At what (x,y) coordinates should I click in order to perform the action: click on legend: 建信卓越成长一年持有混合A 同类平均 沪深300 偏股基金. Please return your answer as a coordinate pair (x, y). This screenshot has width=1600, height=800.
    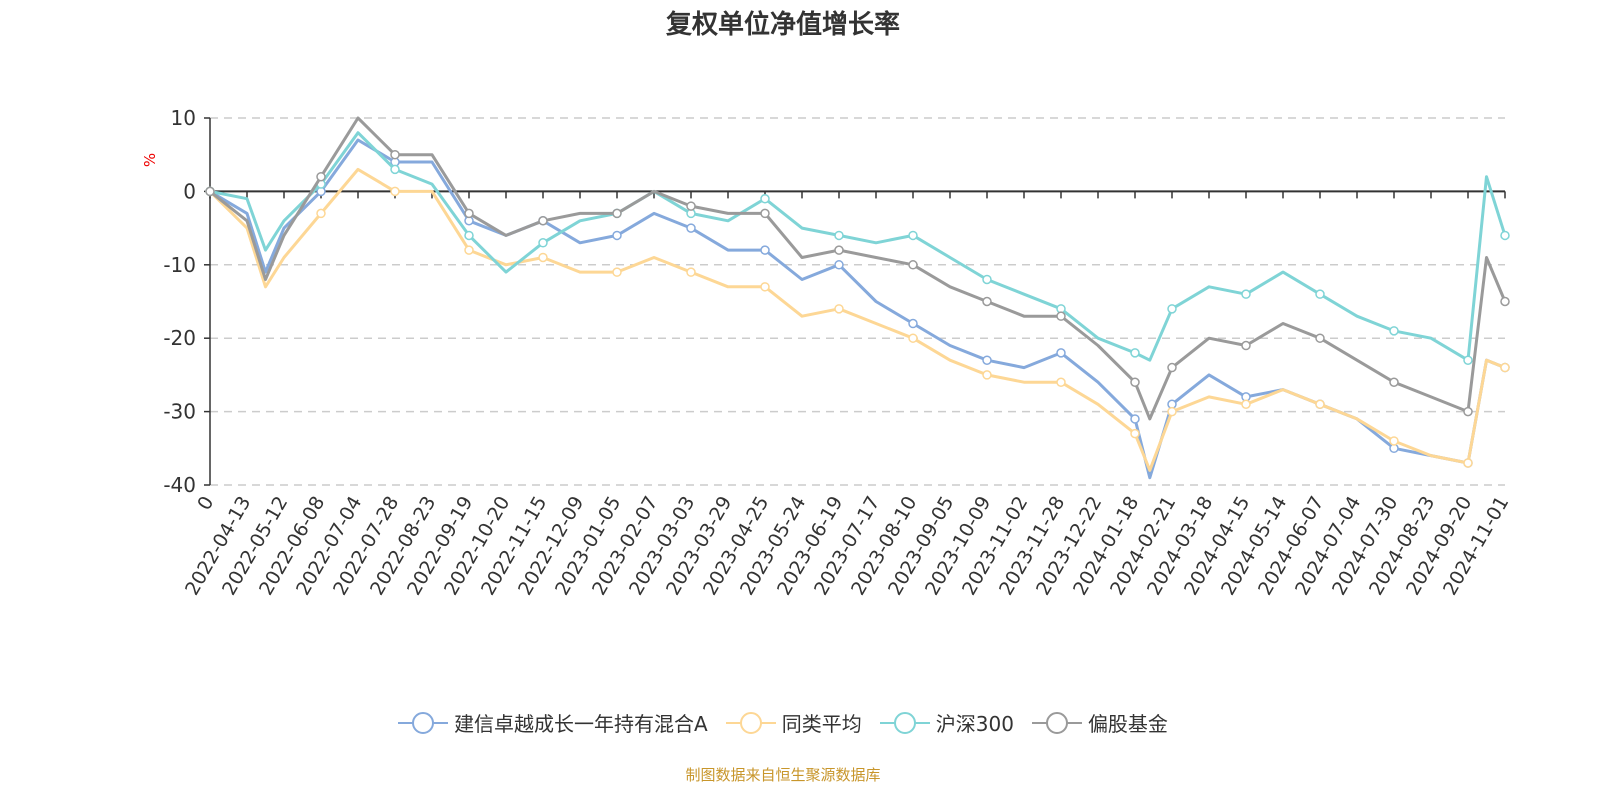
    Looking at the image, I should click on (783, 722).